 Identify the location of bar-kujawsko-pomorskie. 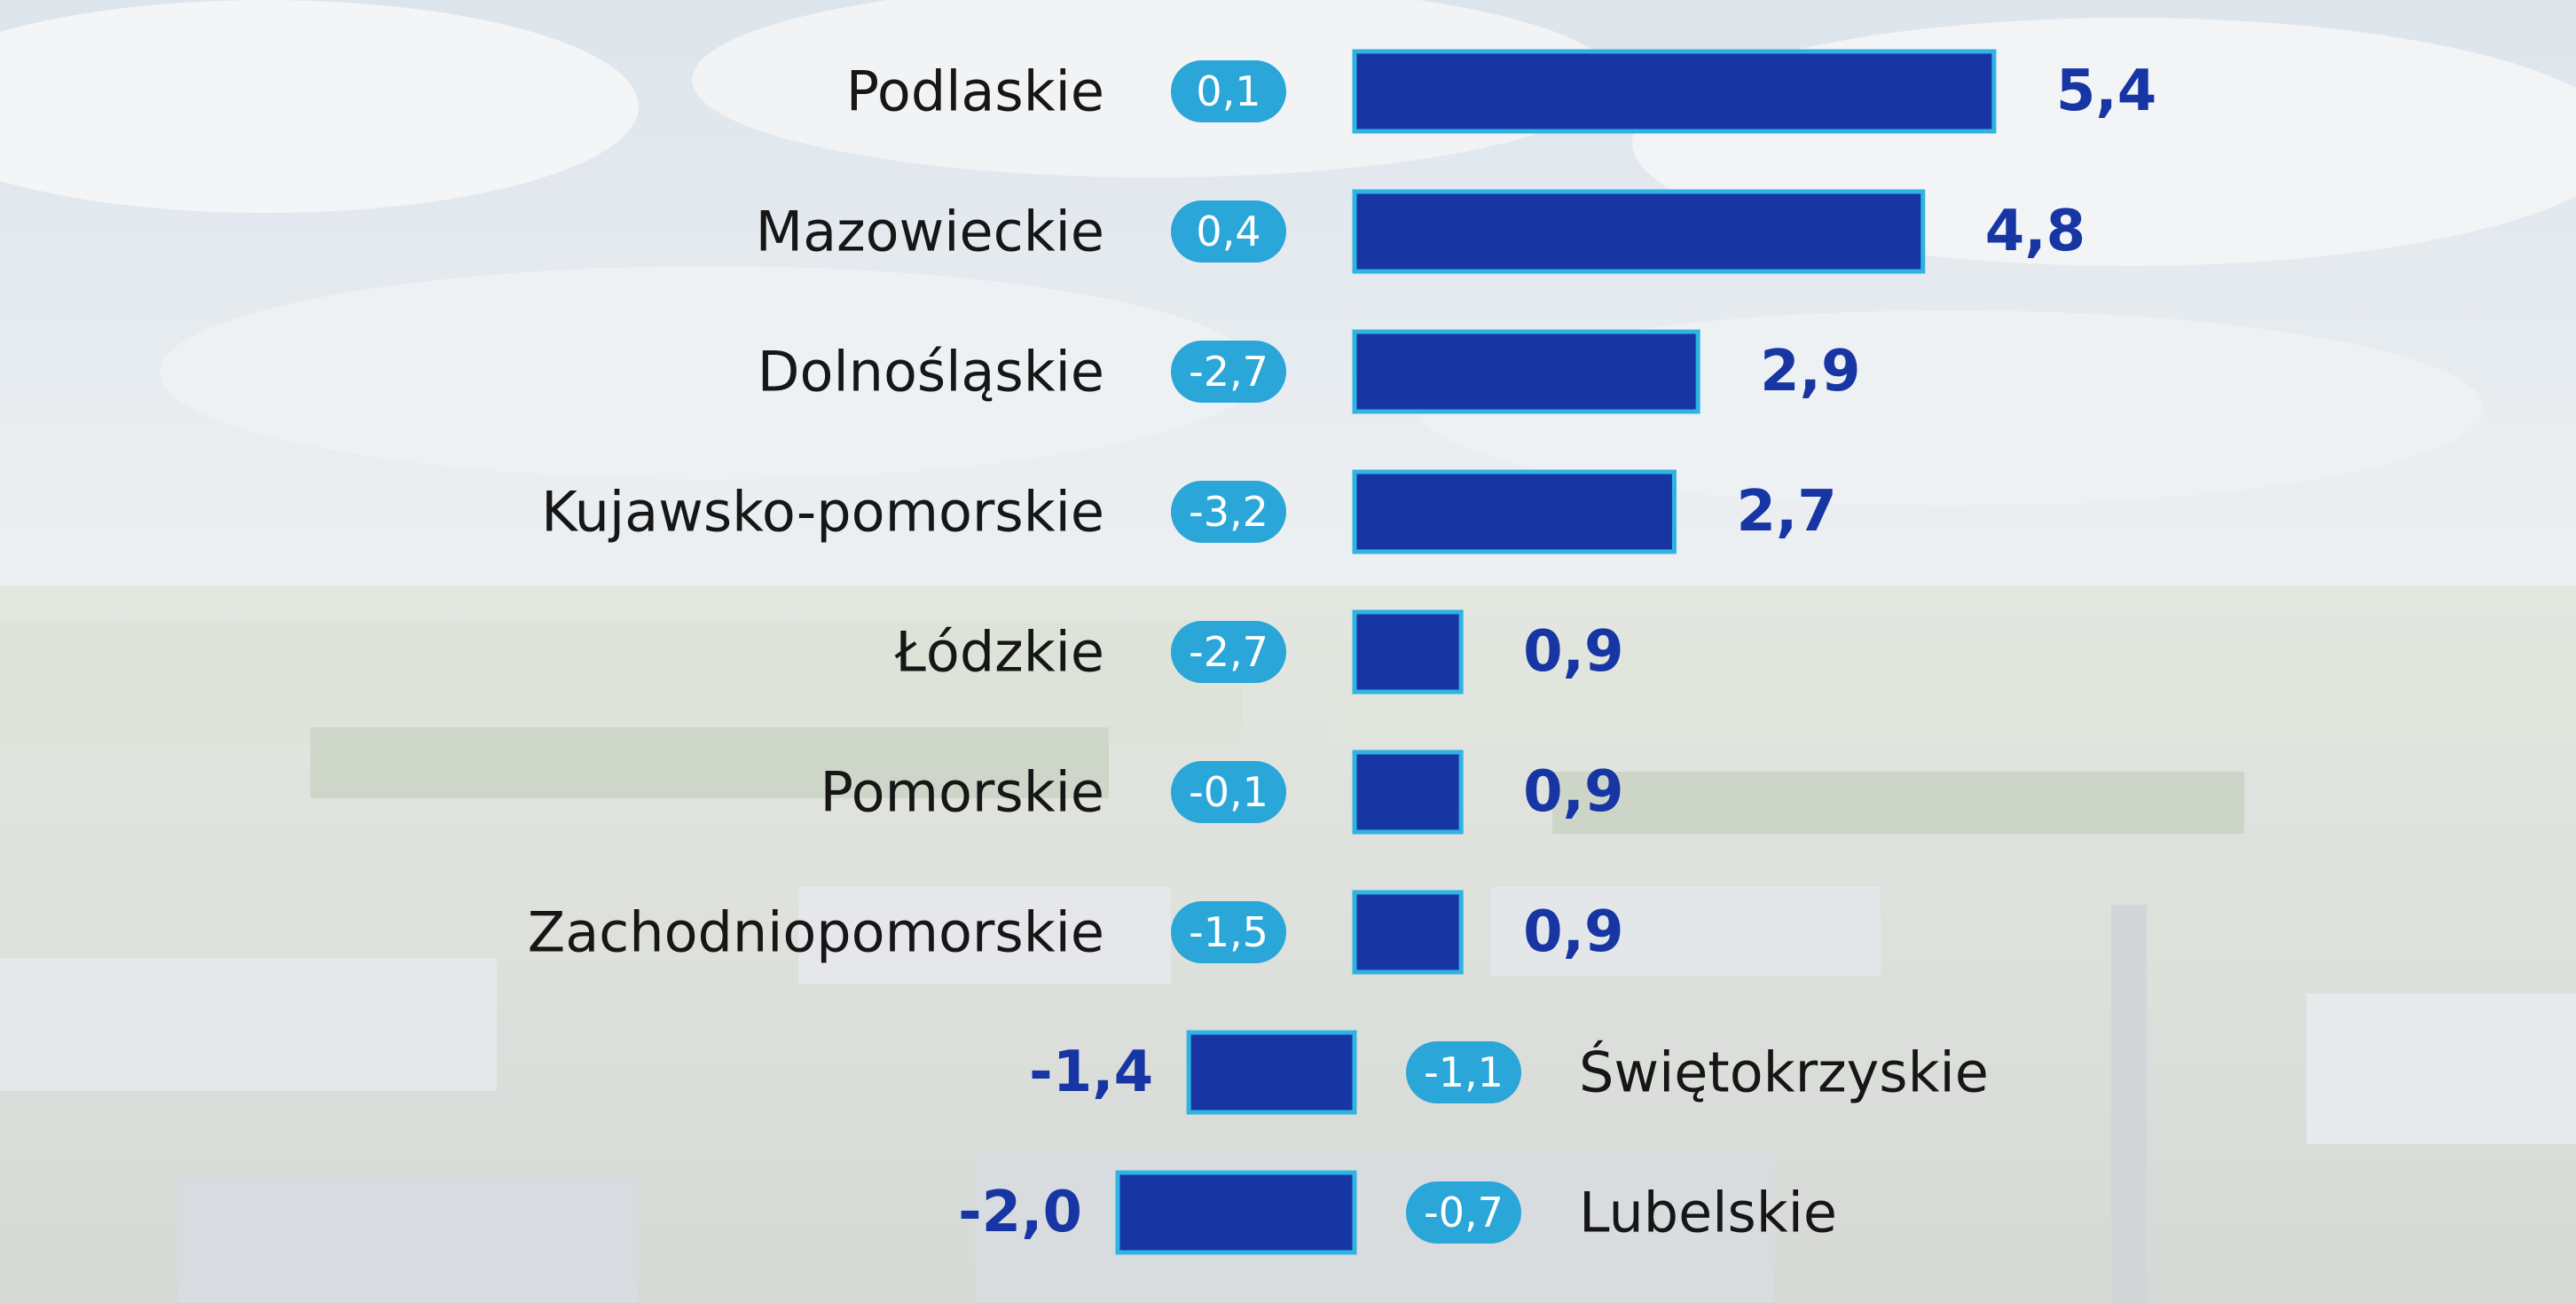
(1514, 511).